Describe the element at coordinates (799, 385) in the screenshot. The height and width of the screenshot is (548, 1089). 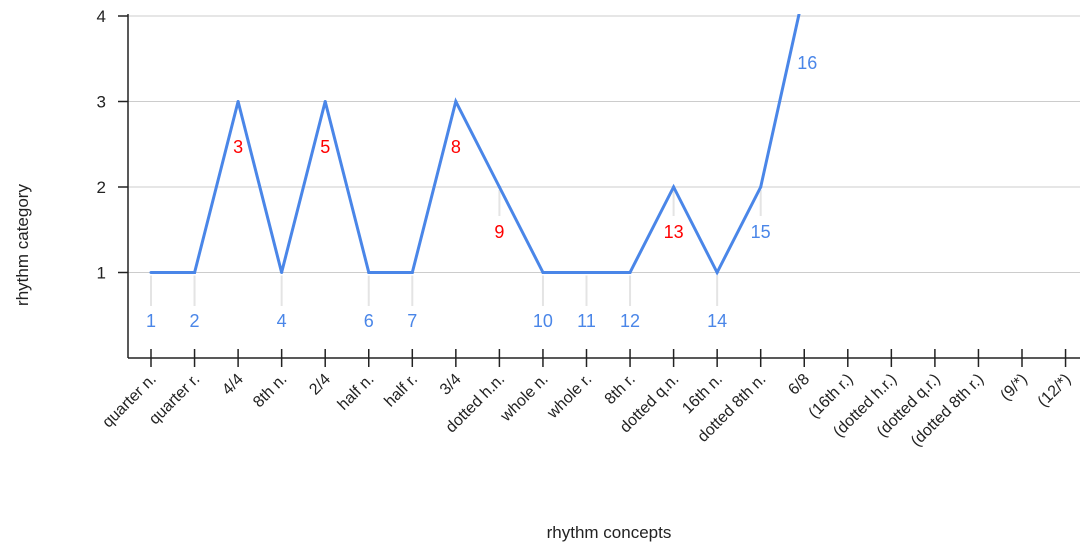
I see `x-tick-label: 6/8` at that location.